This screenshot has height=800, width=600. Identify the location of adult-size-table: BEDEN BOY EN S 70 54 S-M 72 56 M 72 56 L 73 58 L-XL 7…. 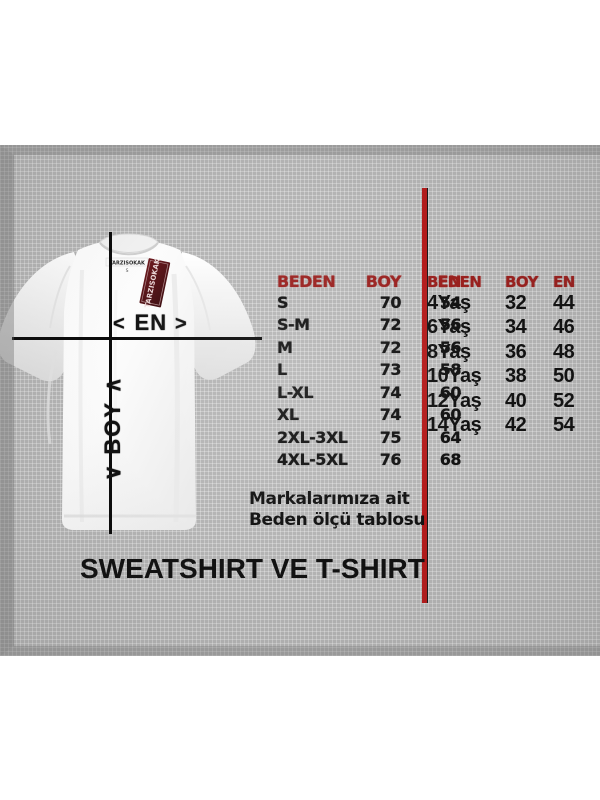
(369, 368).